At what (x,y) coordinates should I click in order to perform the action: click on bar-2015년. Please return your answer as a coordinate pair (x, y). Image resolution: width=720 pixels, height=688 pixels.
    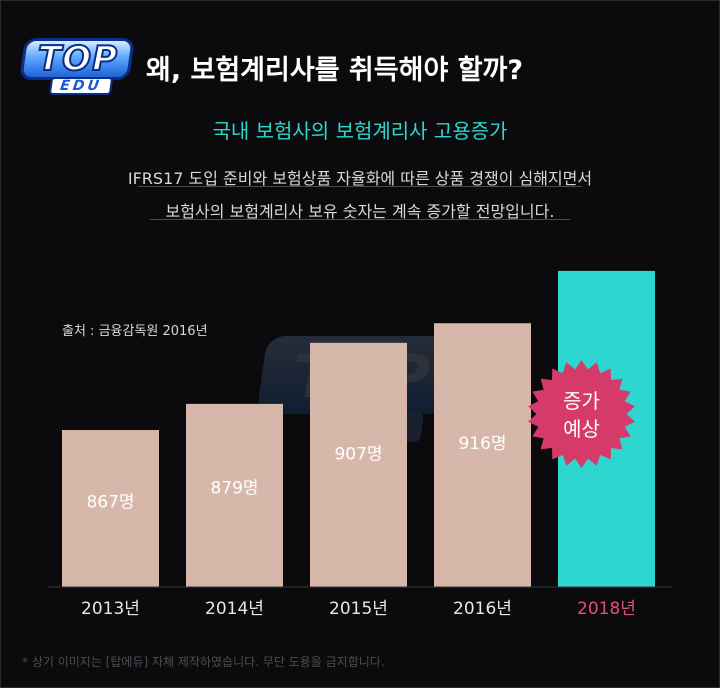
    Looking at the image, I should click on (358, 464).